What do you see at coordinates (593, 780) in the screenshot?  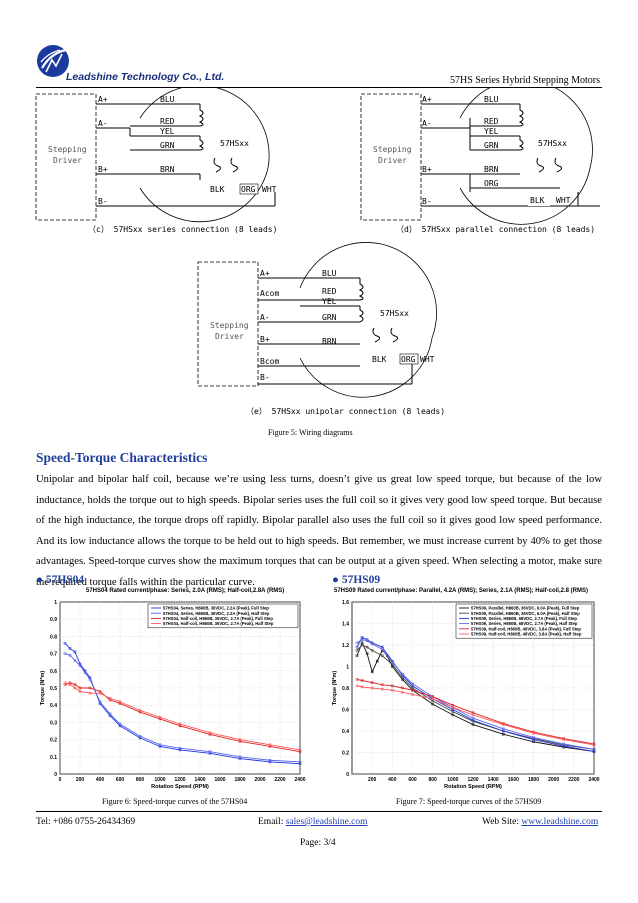 I see `x-tick-label: 2400` at bounding box center [593, 780].